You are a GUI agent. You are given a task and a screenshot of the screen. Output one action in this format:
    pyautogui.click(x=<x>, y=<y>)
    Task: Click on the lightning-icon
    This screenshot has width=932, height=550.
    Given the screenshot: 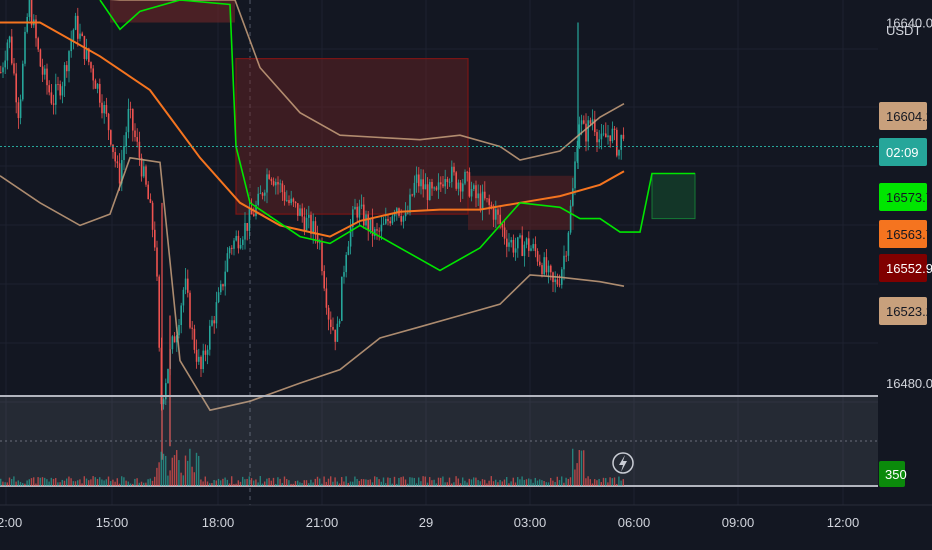 What is the action you would take?
    pyautogui.click(x=623, y=463)
    